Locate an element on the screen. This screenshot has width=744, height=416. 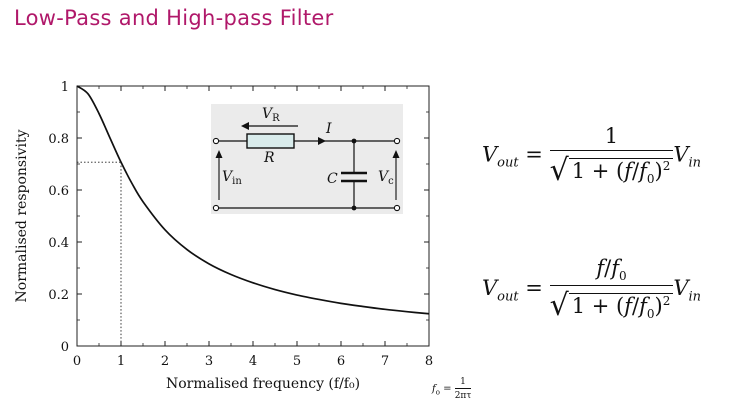
x-tick-label: 4 is located at coordinates (253, 361).